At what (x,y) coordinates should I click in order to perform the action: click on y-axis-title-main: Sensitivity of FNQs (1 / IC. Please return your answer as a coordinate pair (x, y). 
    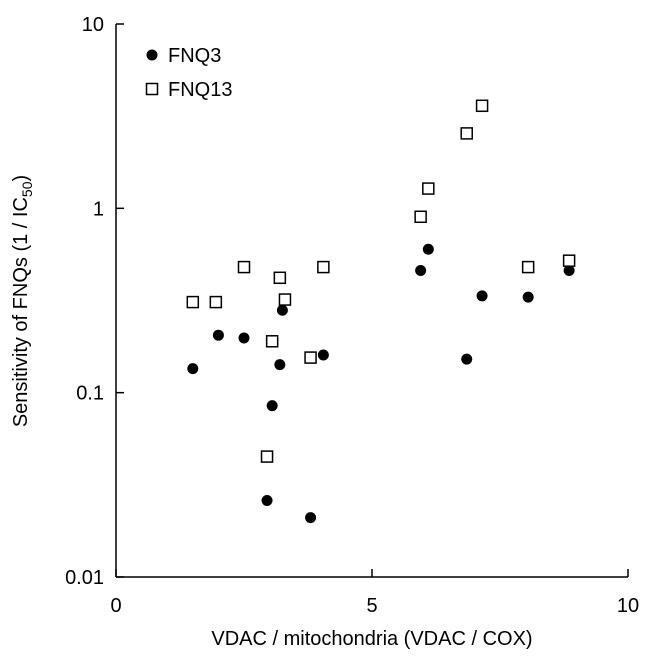
    Looking at the image, I should click on (21, 312).